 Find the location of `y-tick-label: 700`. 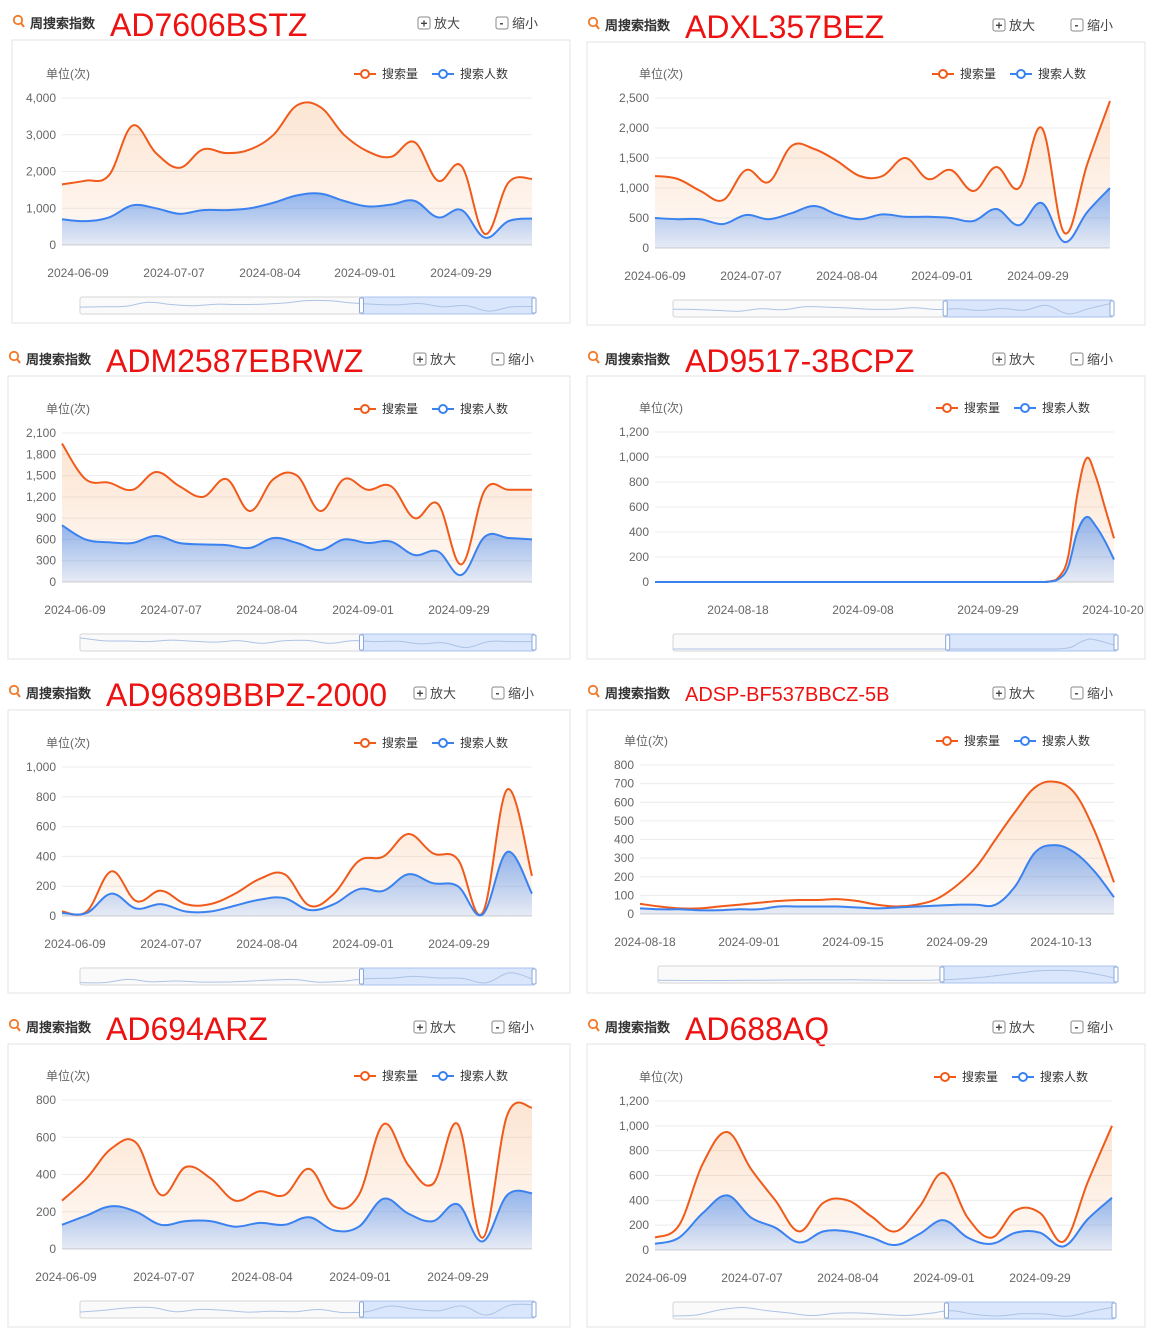

y-tick-label: 700 is located at coordinates (624, 784).